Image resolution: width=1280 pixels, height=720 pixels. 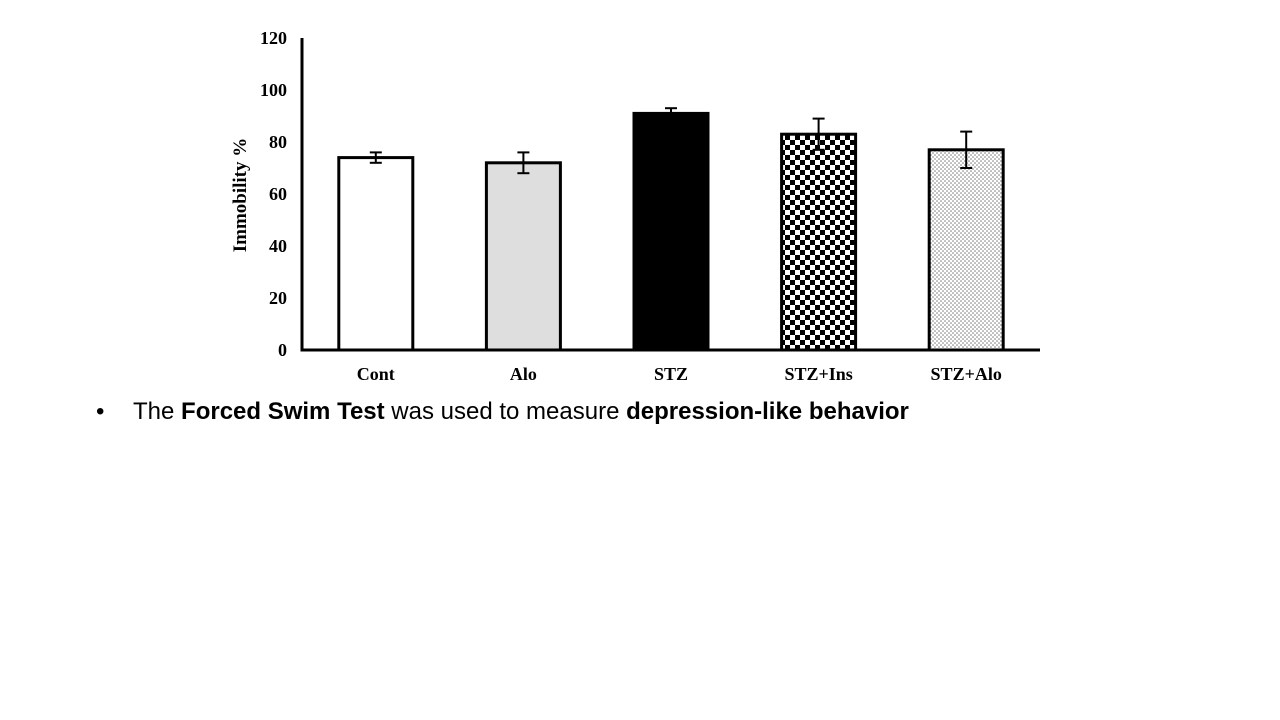 I want to click on y-tick-label: 120, so click(x=273, y=38).